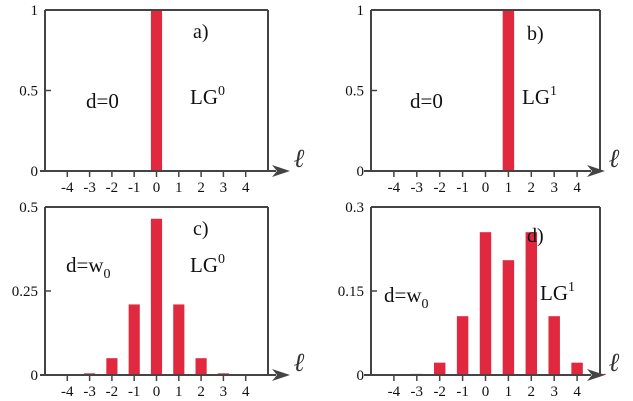 The height and width of the screenshot is (401, 633). What do you see at coordinates (201, 229) in the screenshot?
I see `panel-label: c)` at bounding box center [201, 229].